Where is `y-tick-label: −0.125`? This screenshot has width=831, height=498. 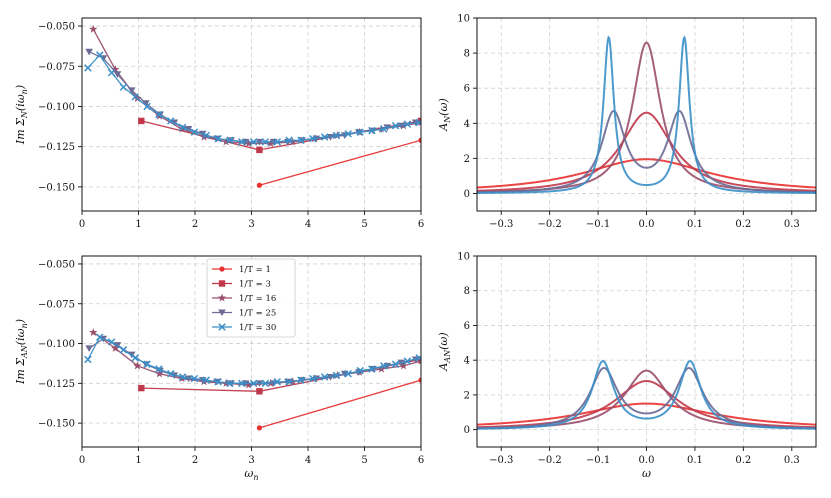 y-tick-label: −0.125 is located at coordinates (56, 147).